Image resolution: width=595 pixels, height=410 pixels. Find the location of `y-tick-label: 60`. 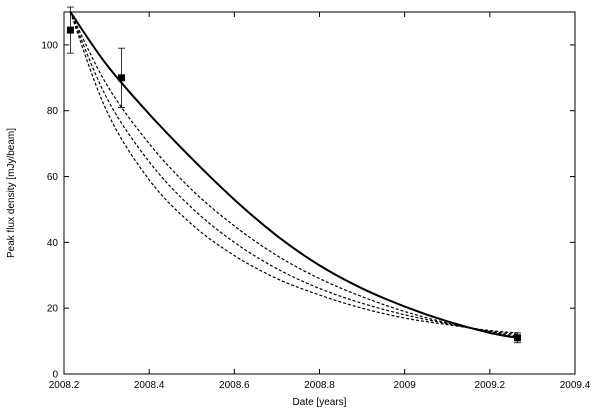

y-tick-label: 60 is located at coordinates (53, 177).